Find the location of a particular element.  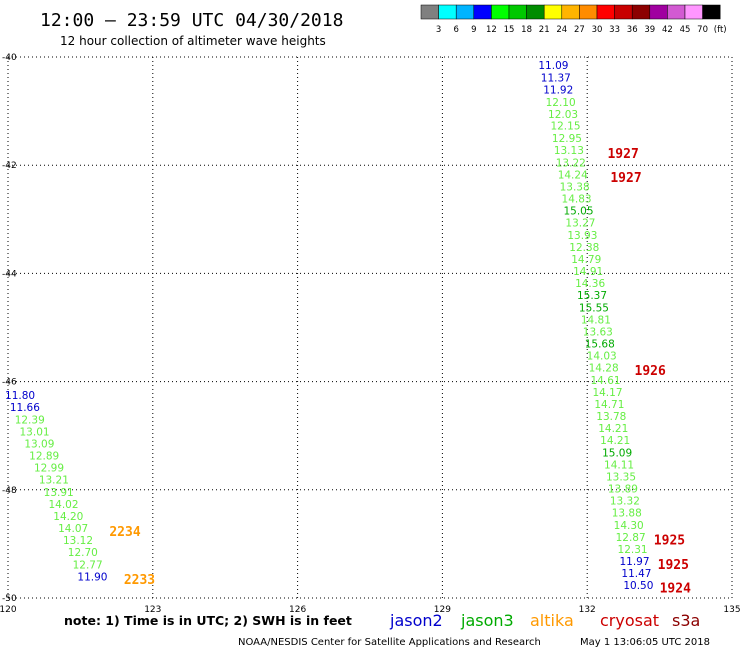

legend-cryosat: cryosat is located at coordinates (629, 620).